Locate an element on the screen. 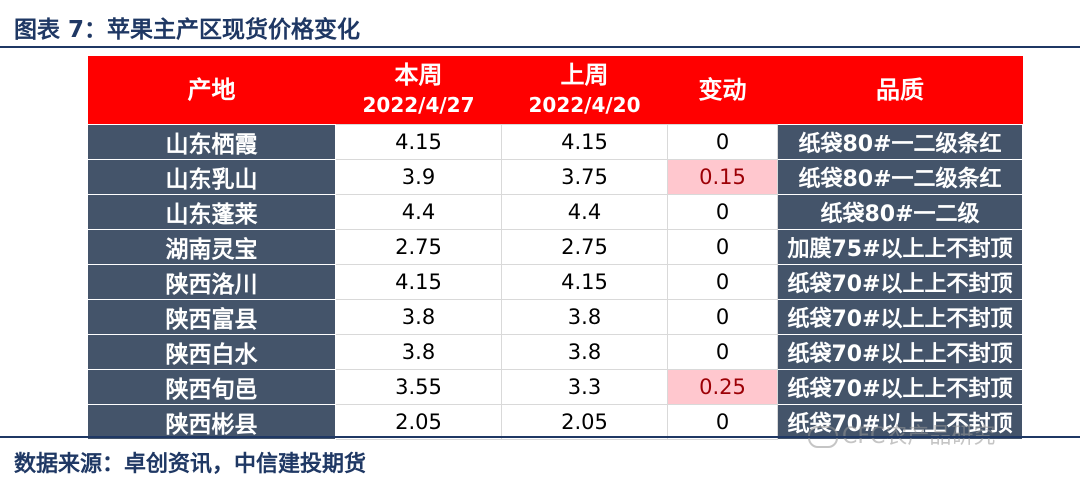  last-week-cell: 3.75 is located at coordinates (584, 177).